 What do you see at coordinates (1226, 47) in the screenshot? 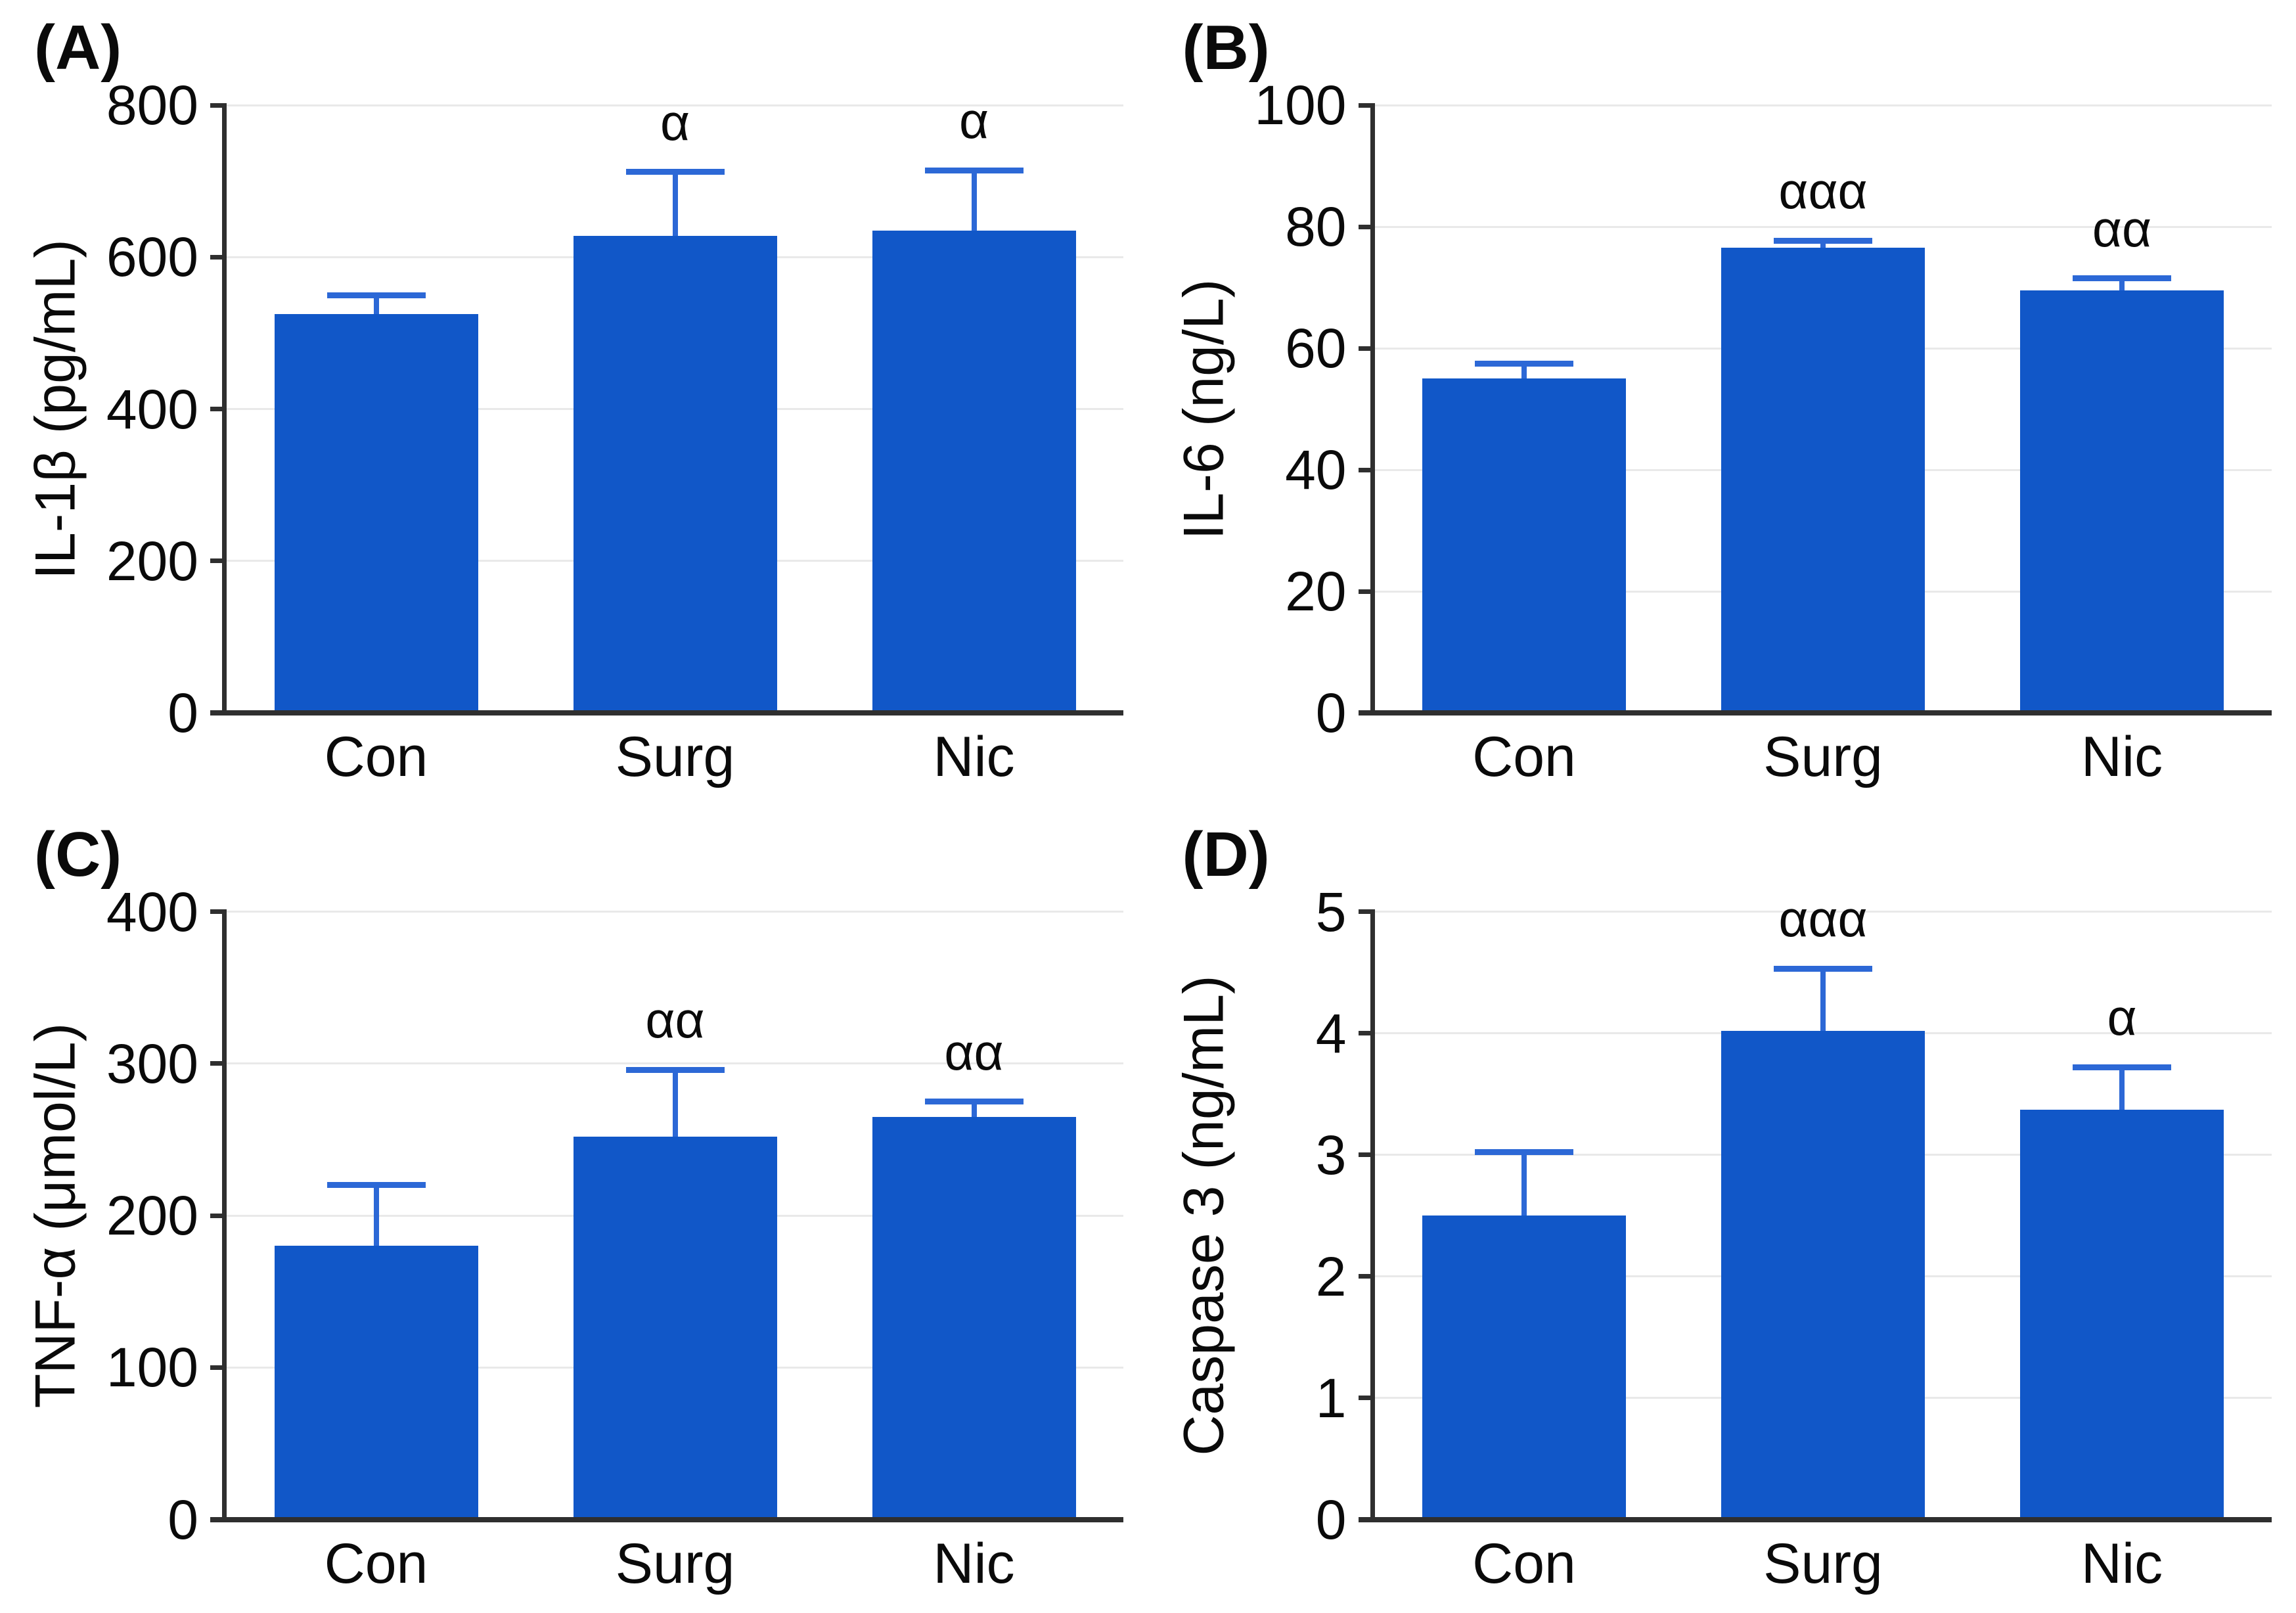
I see `panel-letter-label: (B)` at bounding box center [1226, 47].